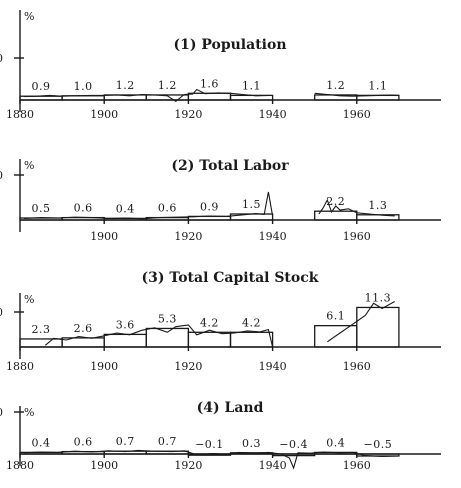 The width and height of the screenshot is (461, 488). What do you see at coordinates (41, 208) in the screenshot?
I see `period-value-label: 0.5` at bounding box center [41, 208].